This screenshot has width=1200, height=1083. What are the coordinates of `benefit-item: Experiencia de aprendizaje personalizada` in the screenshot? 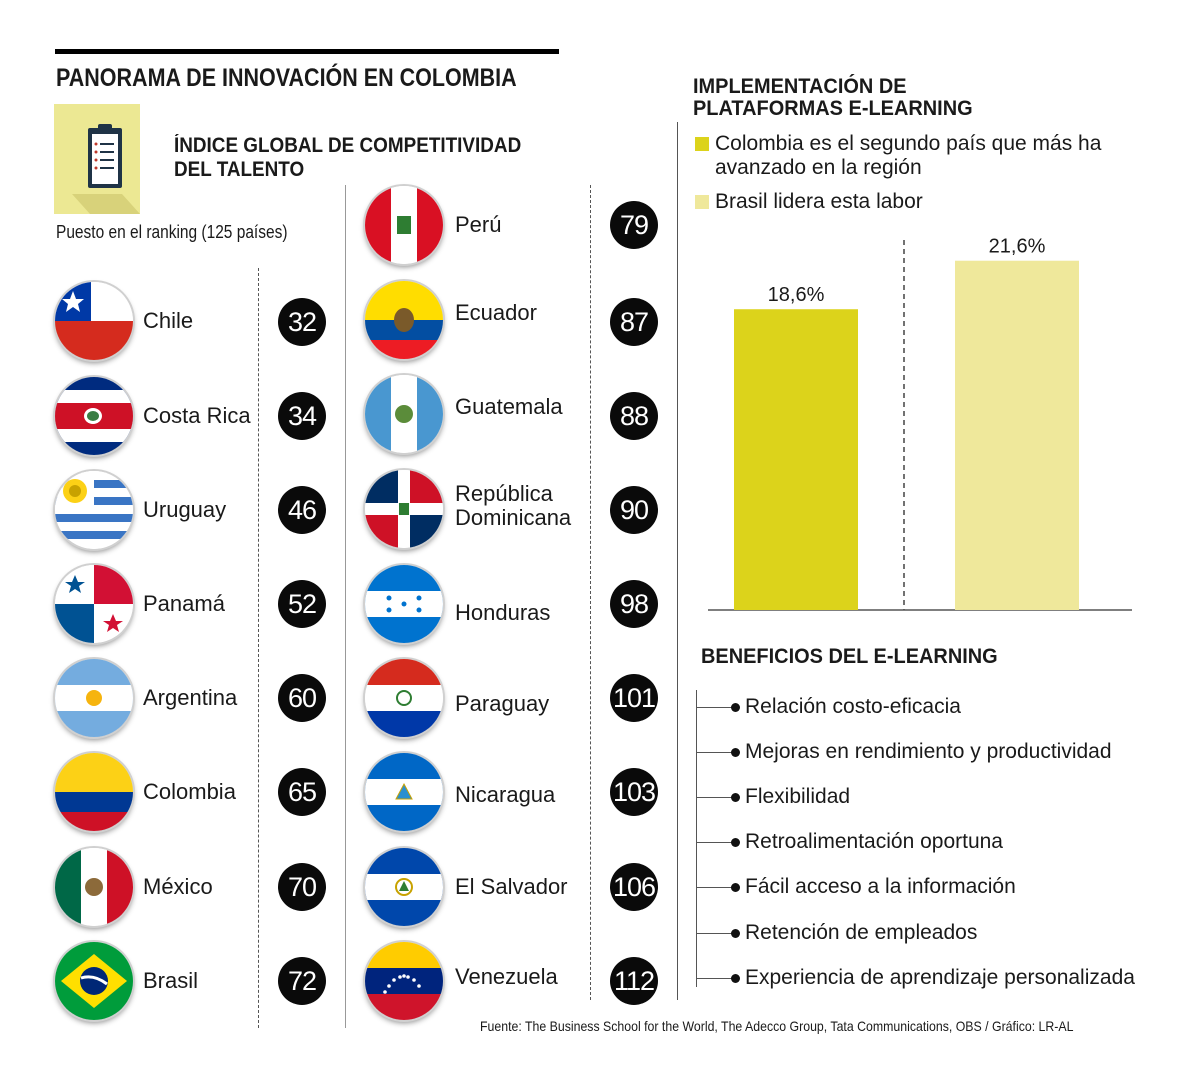 It's located at (940, 977).